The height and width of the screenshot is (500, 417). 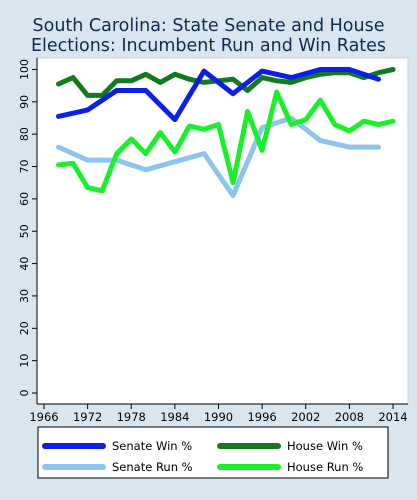 What do you see at coordinates (325, 467) in the screenshot?
I see `legend-label-house-run: House Run %` at bounding box center [325, 467].